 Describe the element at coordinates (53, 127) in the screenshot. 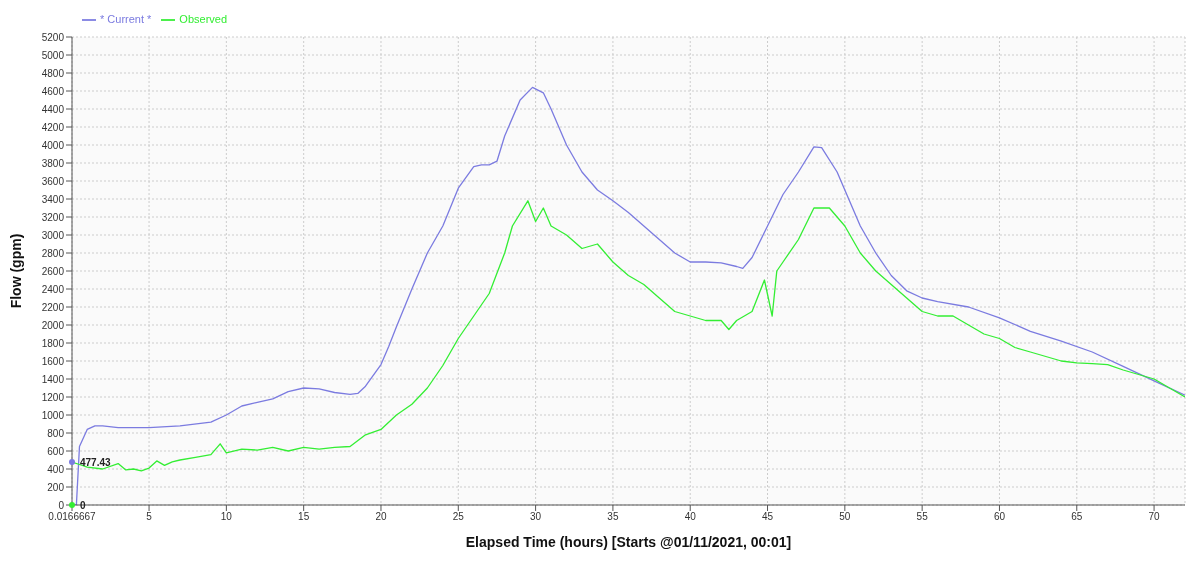

I see `y-tick-label: 4200` at that location.